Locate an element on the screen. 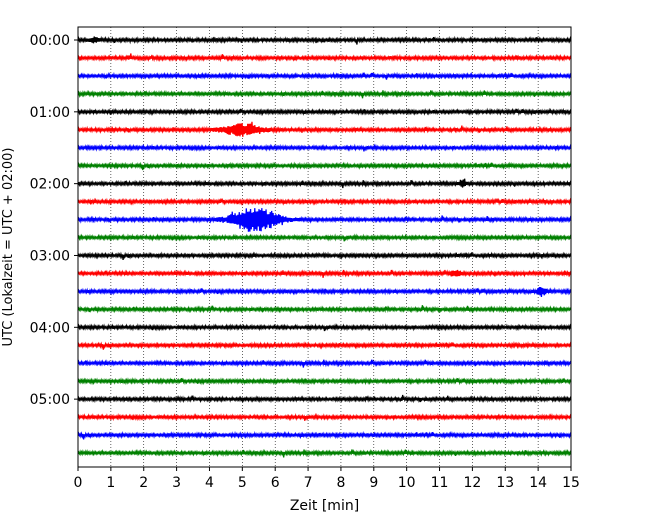 The height and width of the screenshot is (520, 650). x-tick-label: 9 is located at coordinates (373, 483).